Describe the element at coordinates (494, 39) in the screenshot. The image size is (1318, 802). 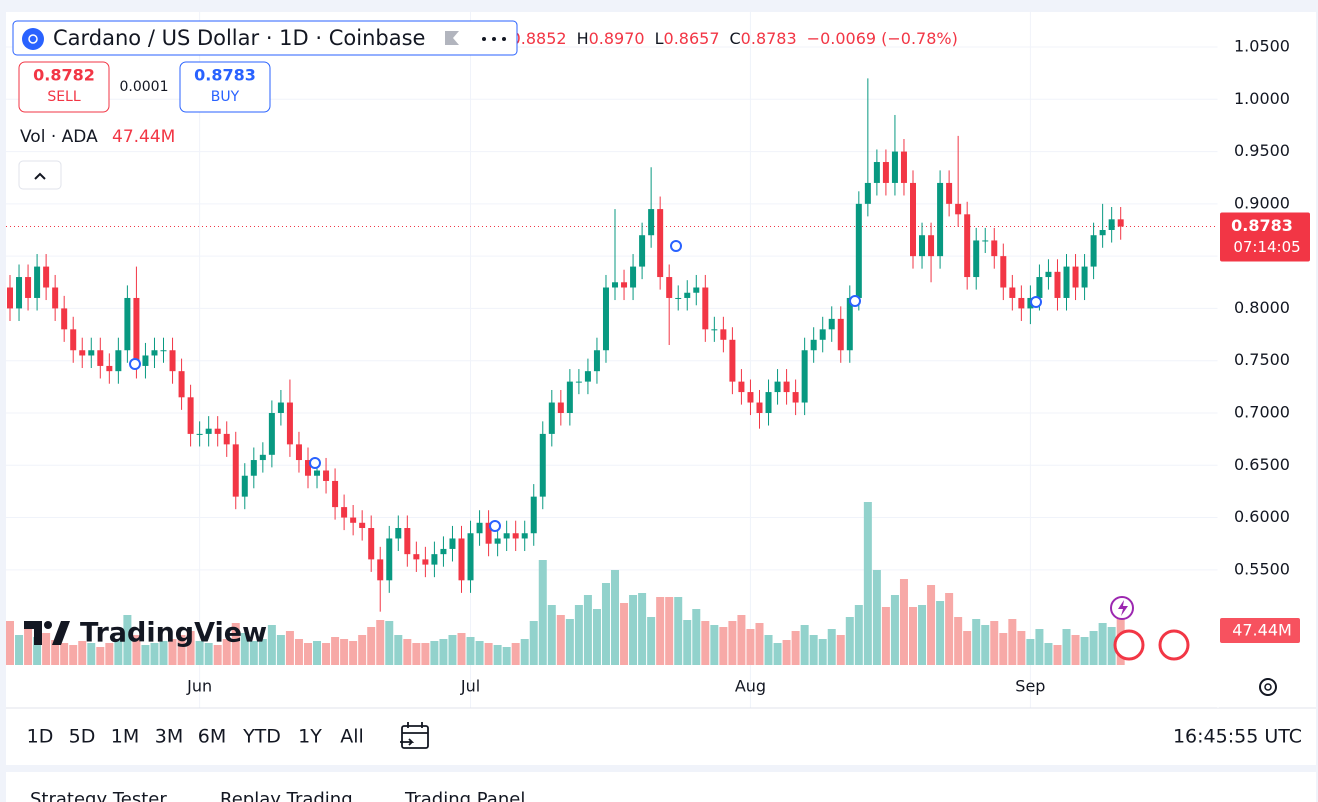
I see `more-icon` at that location.